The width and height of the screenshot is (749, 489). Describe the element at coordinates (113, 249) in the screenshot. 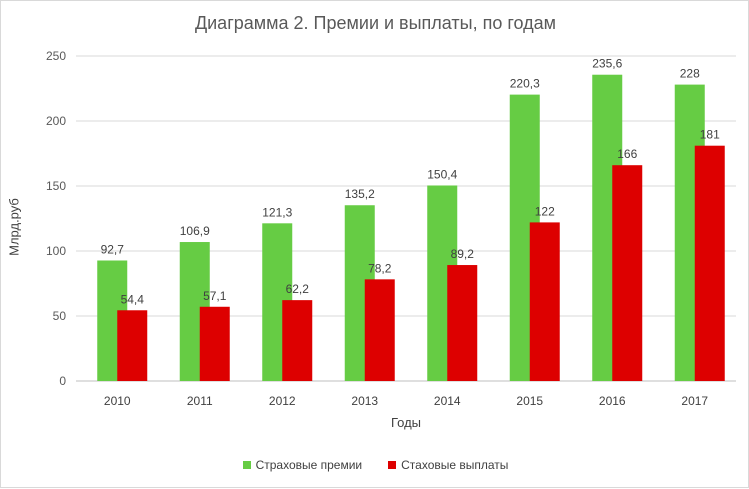

I see `data-label: 92,7` at that location.